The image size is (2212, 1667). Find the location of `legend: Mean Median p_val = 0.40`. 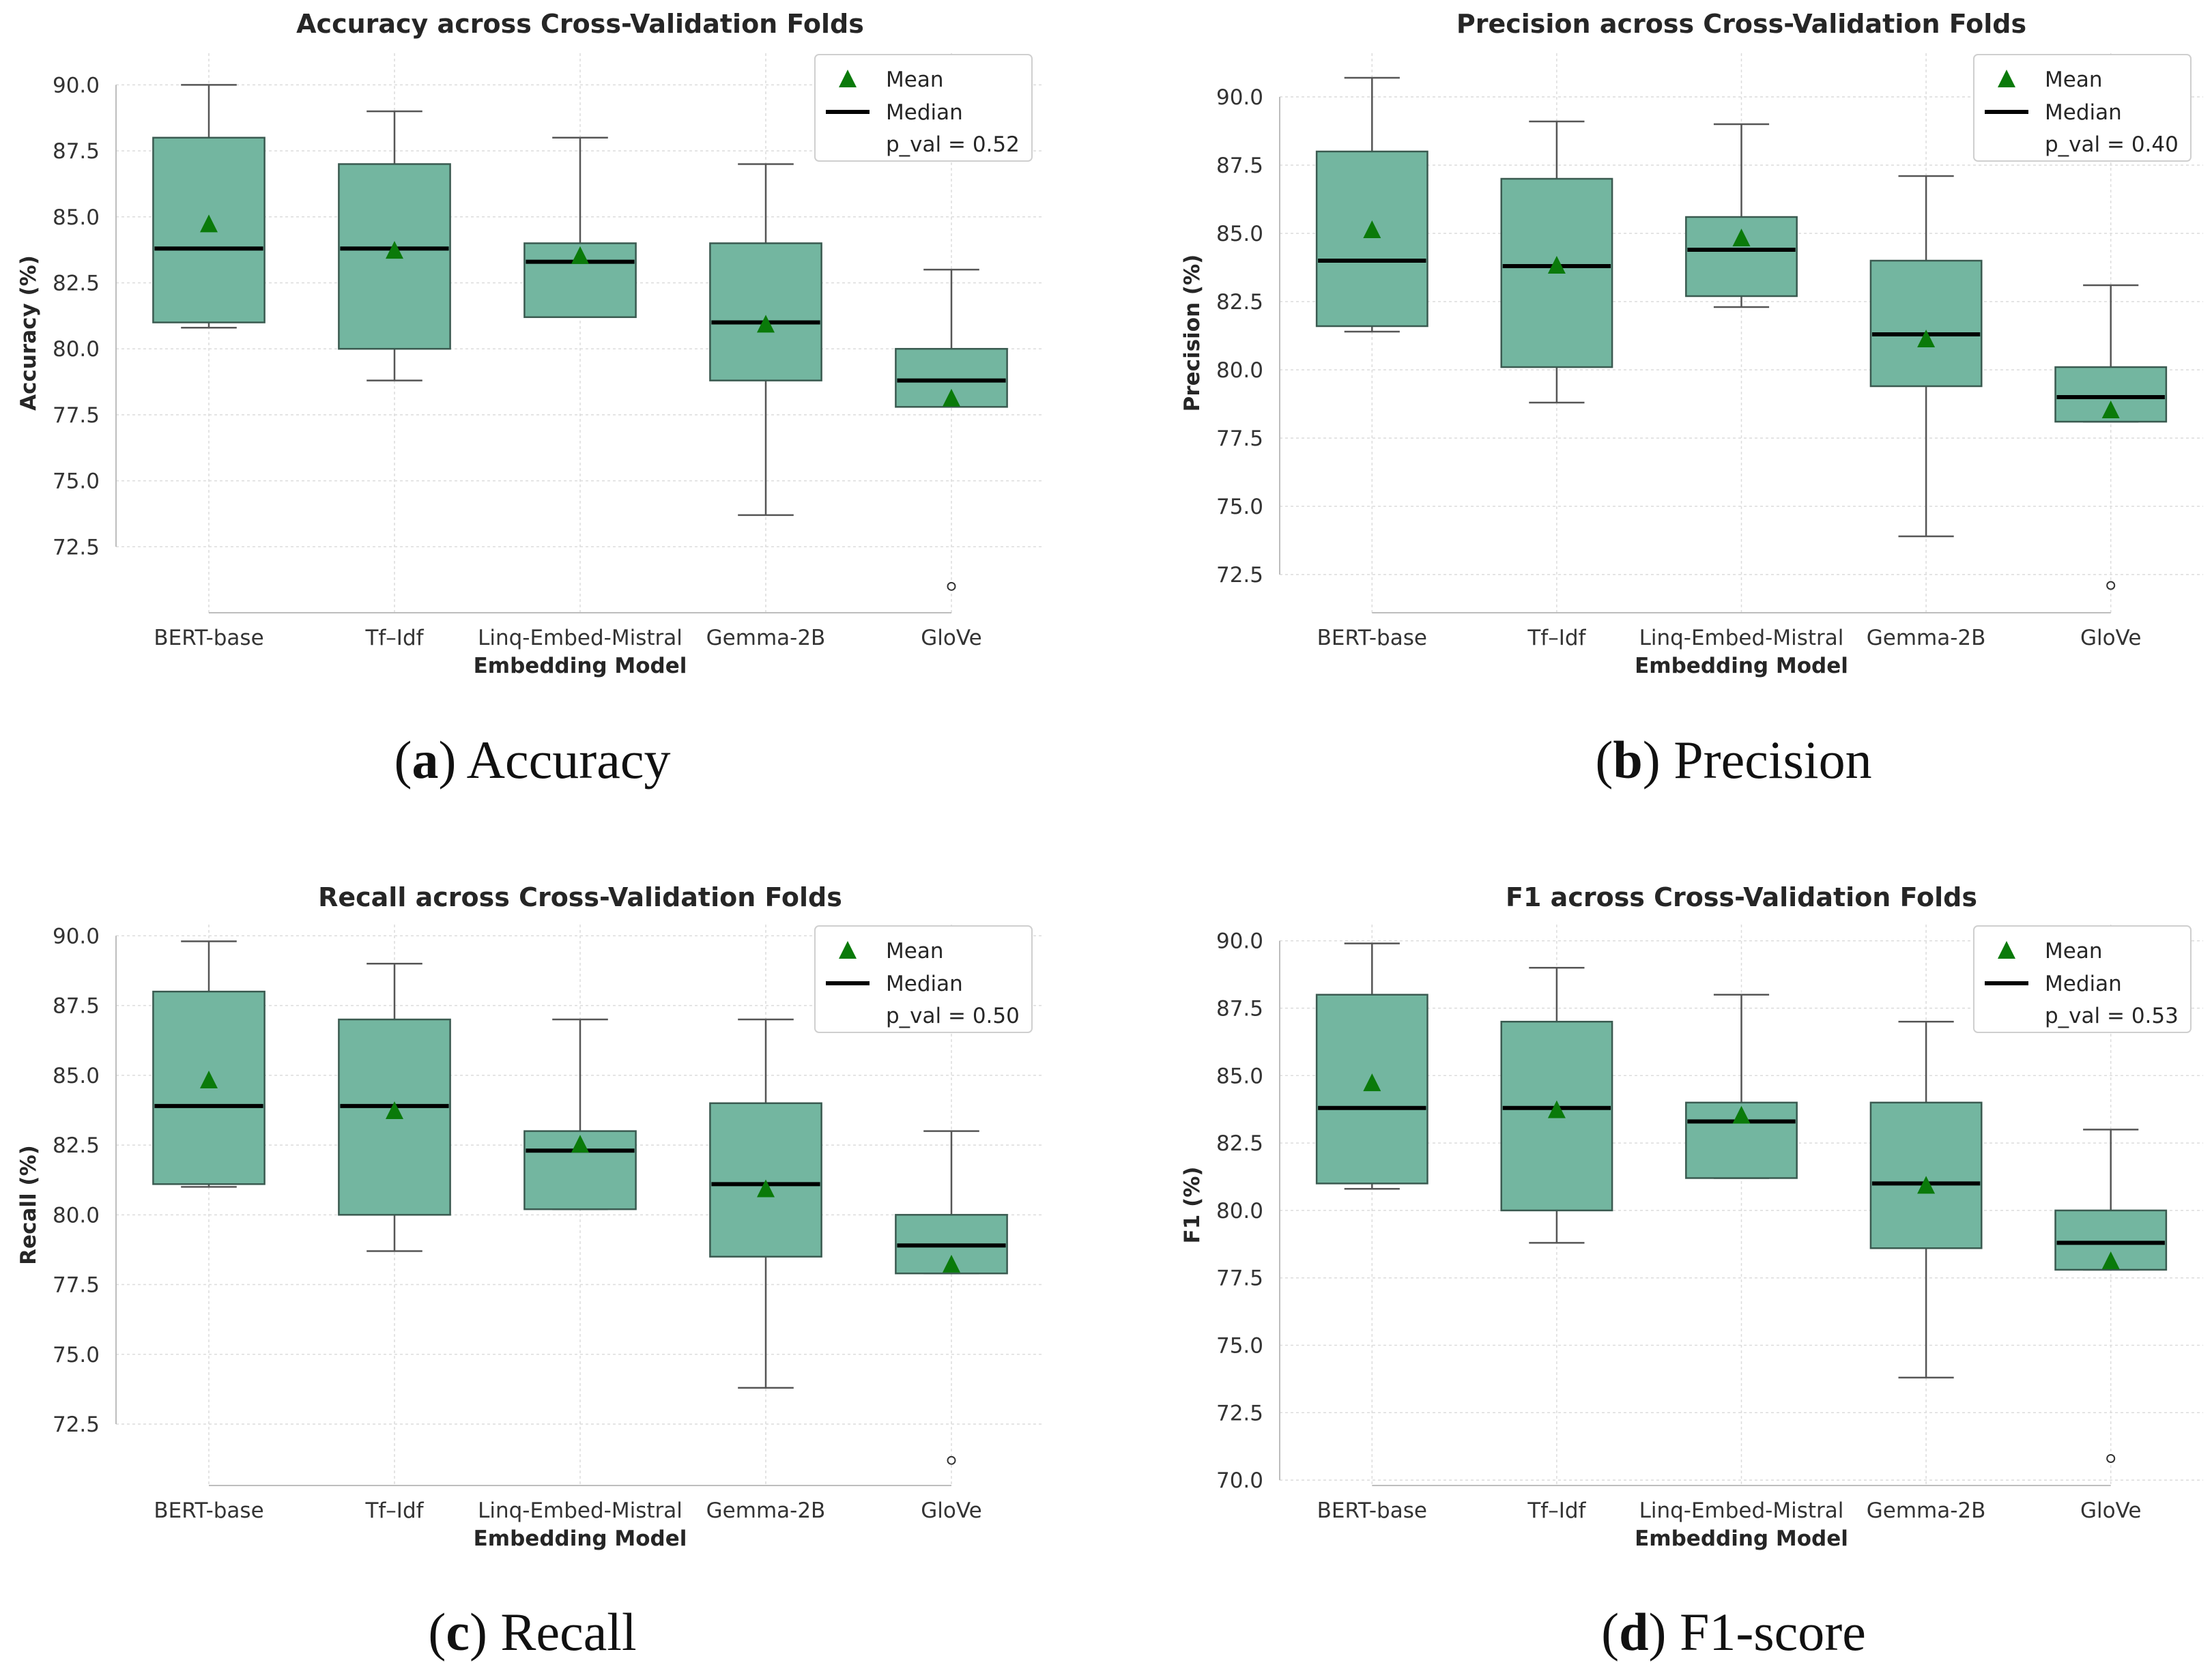

legend: Mean Median p_val = 0.40 is located at coordinates (2082, 108).